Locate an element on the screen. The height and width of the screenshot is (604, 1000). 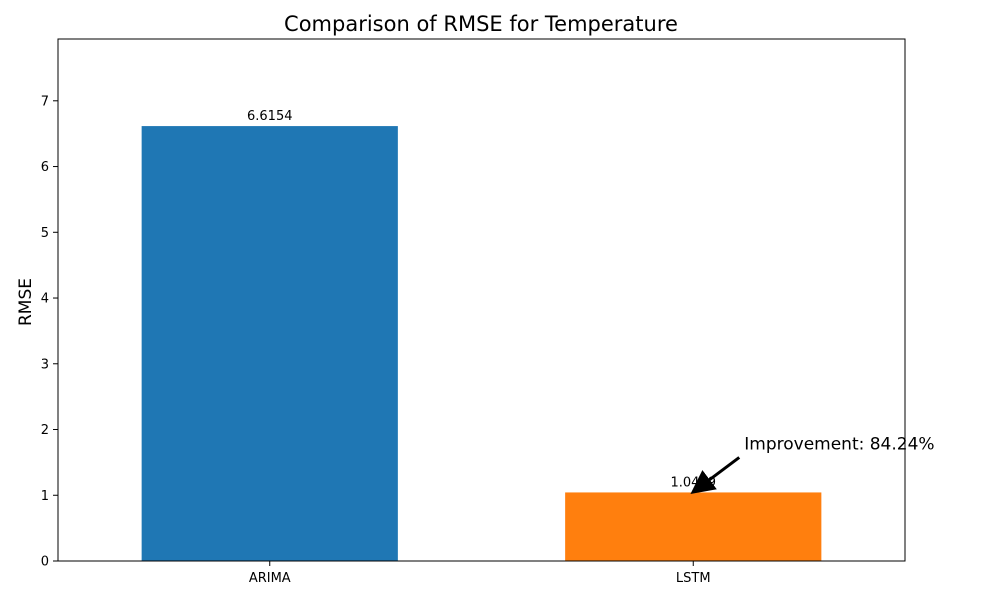
y-tick-label: 7 is located at coordinates (45, 101).